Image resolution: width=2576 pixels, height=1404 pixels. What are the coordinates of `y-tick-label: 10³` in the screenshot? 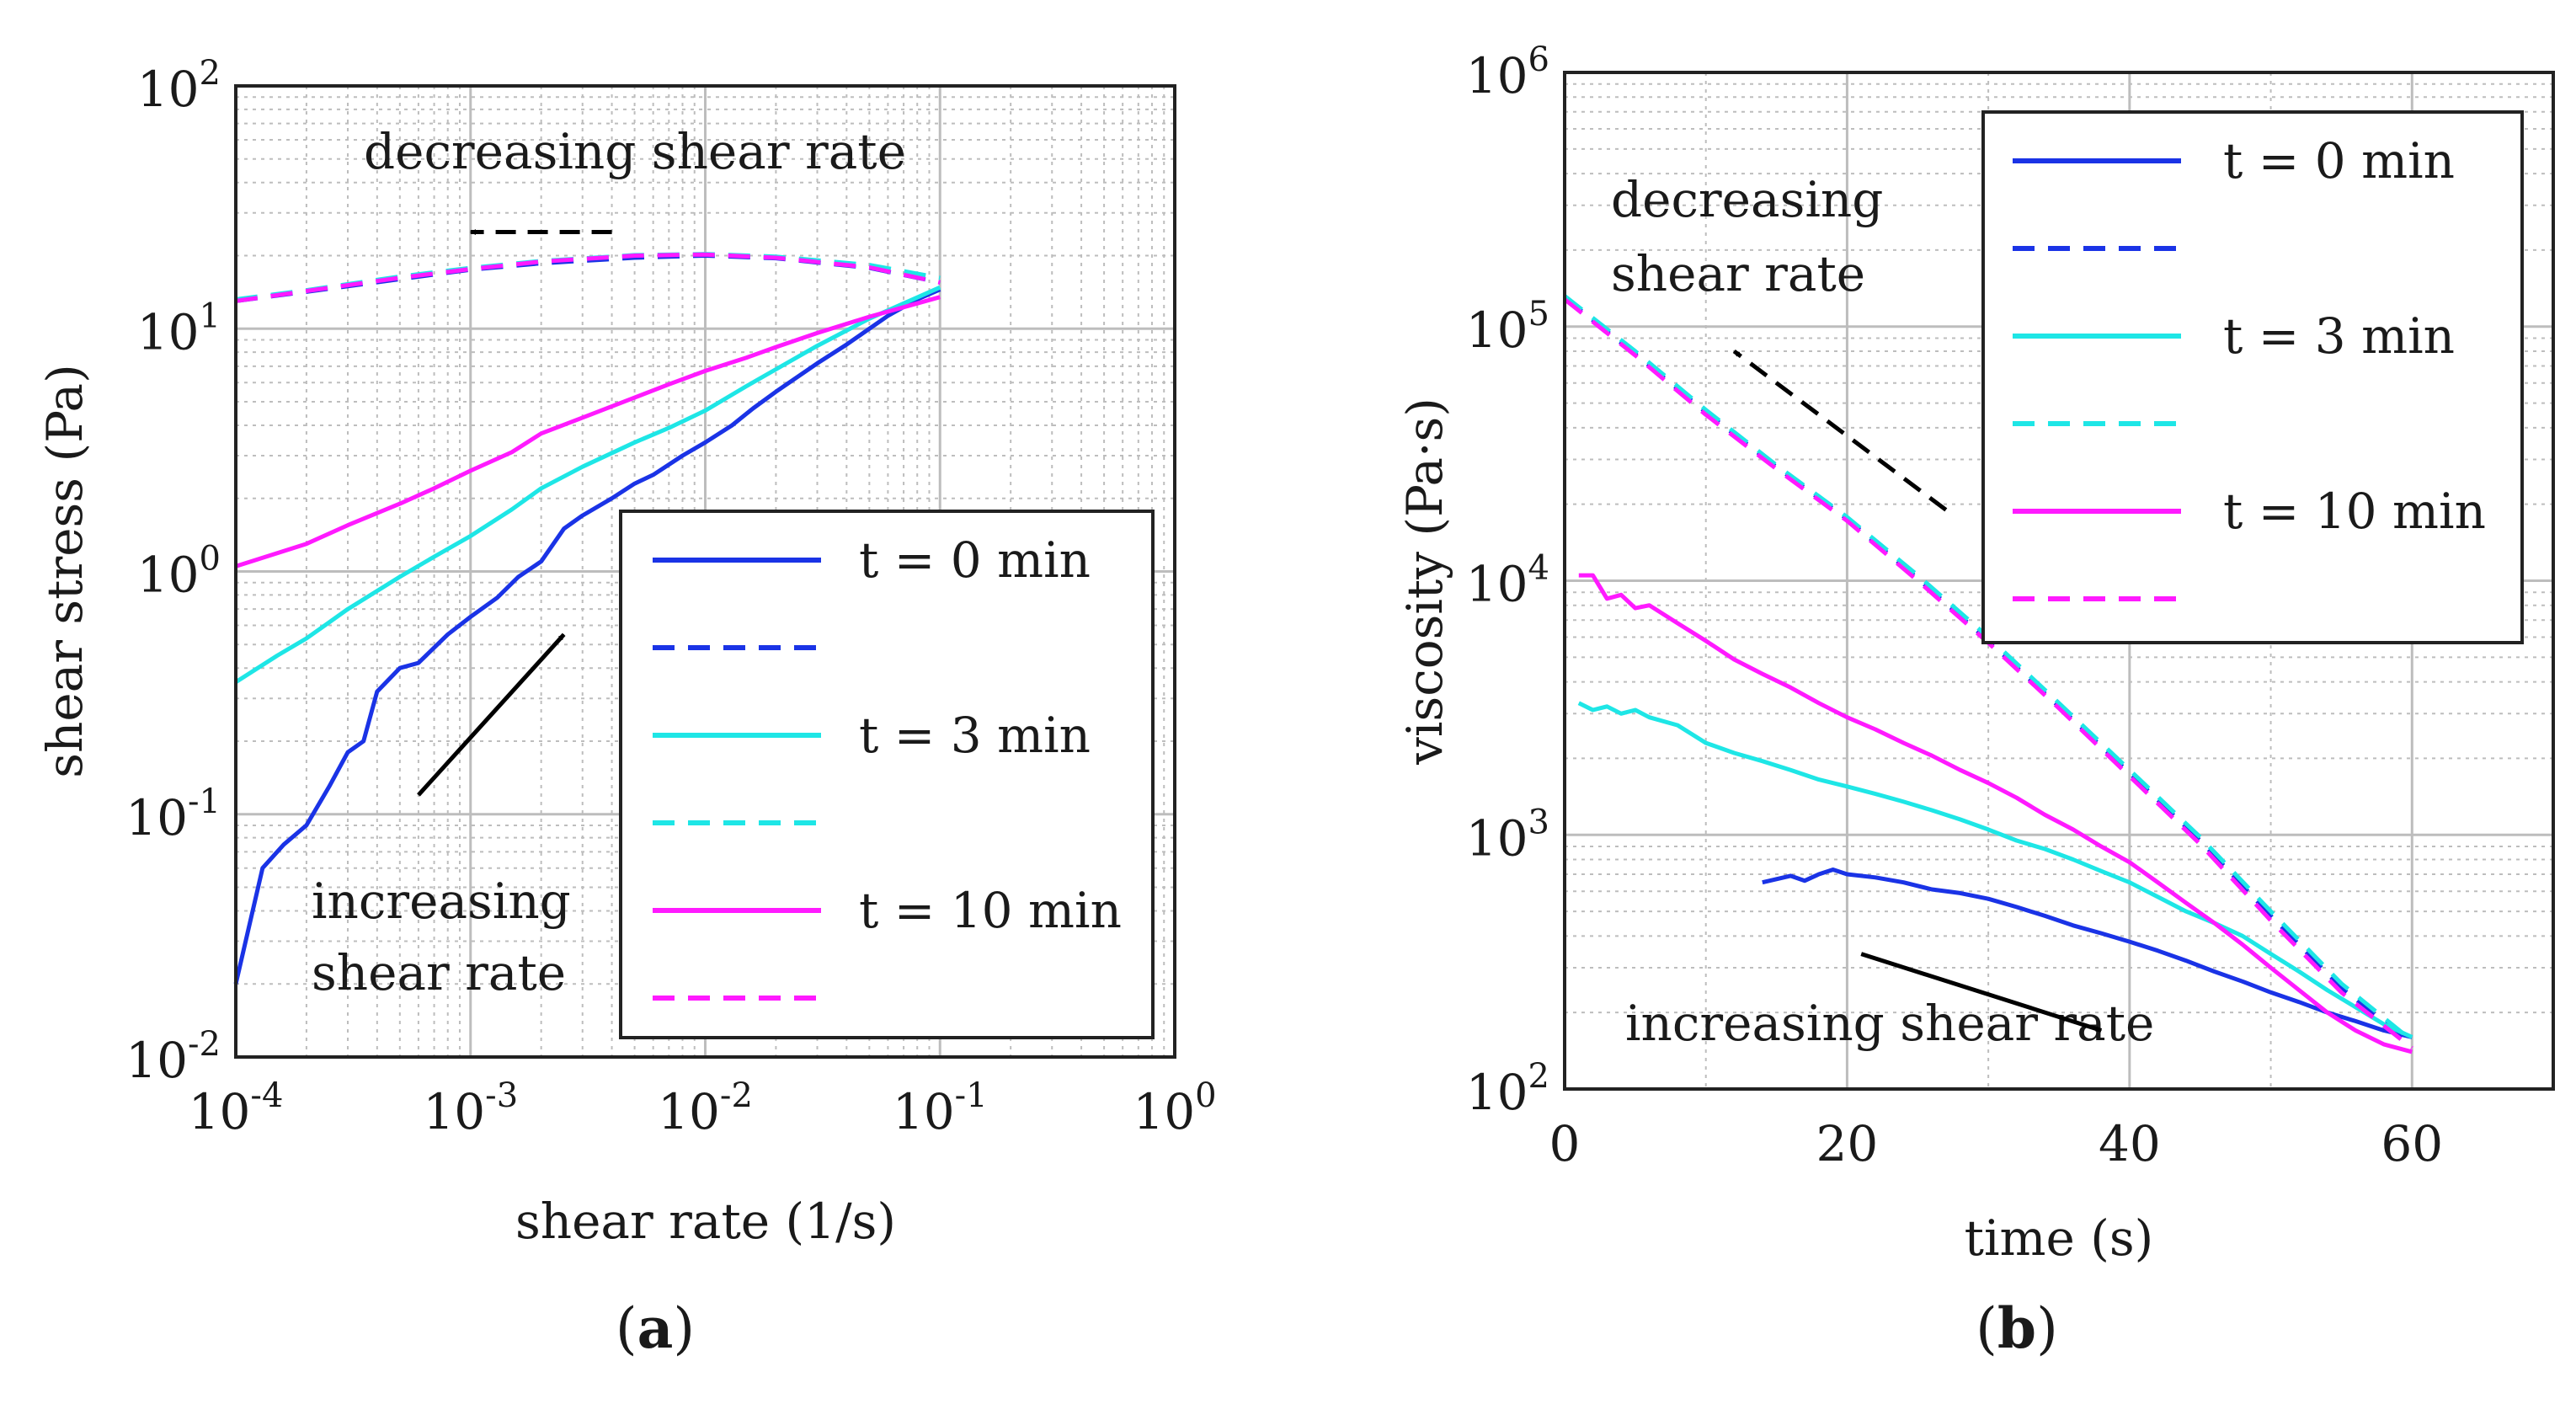 It's located at (1507, 835).